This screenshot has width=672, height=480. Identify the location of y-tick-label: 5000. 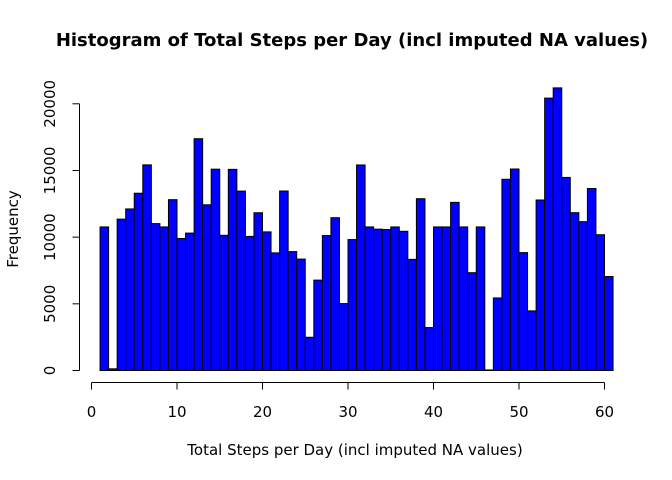
(50, 304).